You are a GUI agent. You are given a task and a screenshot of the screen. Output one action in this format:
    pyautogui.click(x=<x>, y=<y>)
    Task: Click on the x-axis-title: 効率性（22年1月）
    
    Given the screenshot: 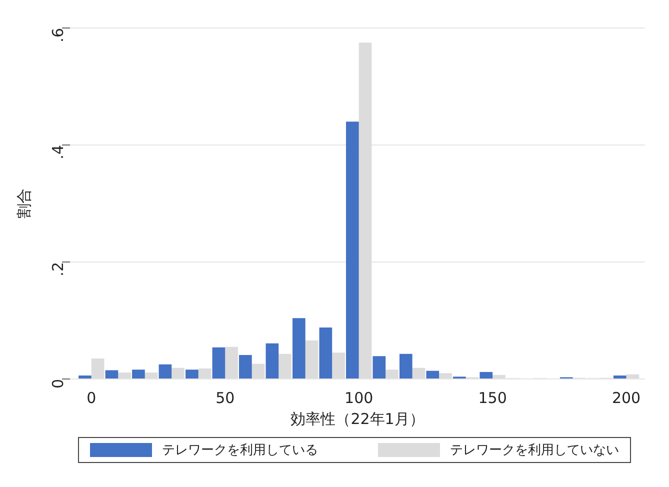 What is the action you would take?
    pyautogui.click(x=357, y=419)
    